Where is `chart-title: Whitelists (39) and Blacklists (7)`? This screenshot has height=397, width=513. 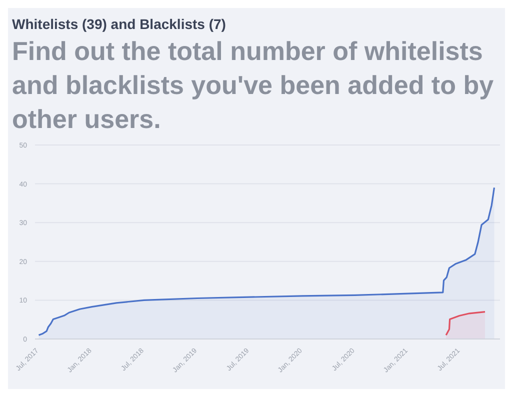
chart-title: Whitelists (39) and Blacklists (7) is located at coordinates (119, 24).